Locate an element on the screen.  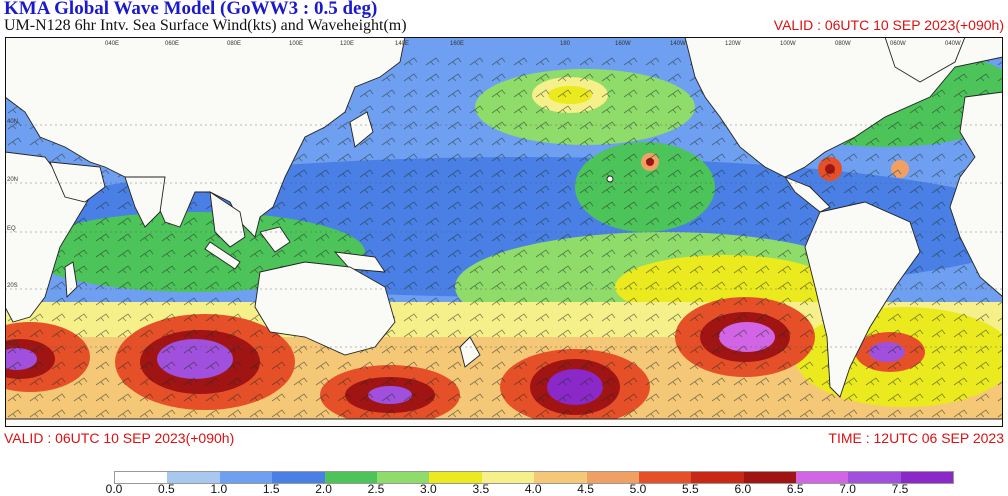
lat-label: EQ is located at coordinates (11, 229).